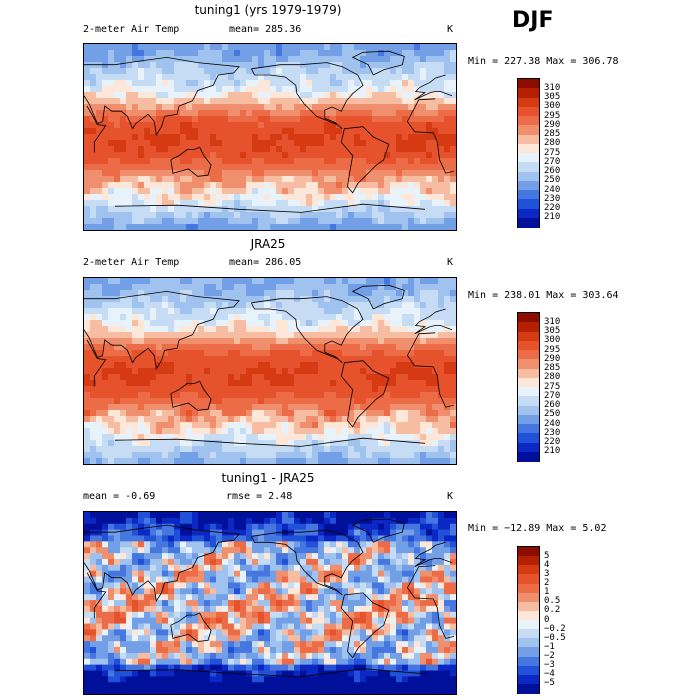  Describe the element at coordinates (552, 377) in the screenshot. I see `colorbar-tick-label: 280` at that location.